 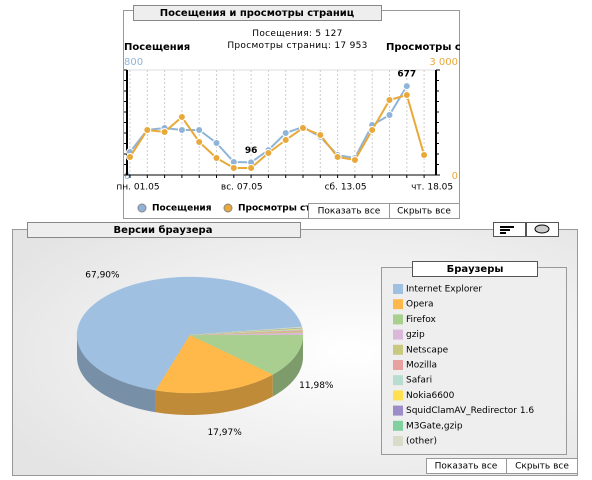 I want to click on subtitle-line: Просмотры страниц: 17 953, so click(x=297, y=46).